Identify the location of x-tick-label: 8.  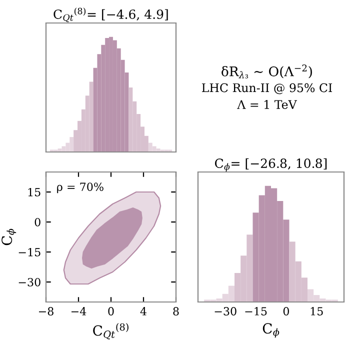
(176, 311).